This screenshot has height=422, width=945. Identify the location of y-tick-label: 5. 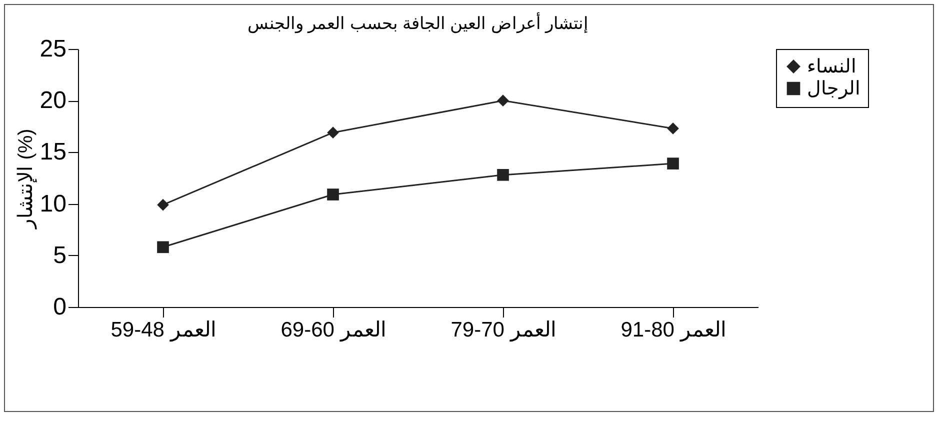
(59, 255).